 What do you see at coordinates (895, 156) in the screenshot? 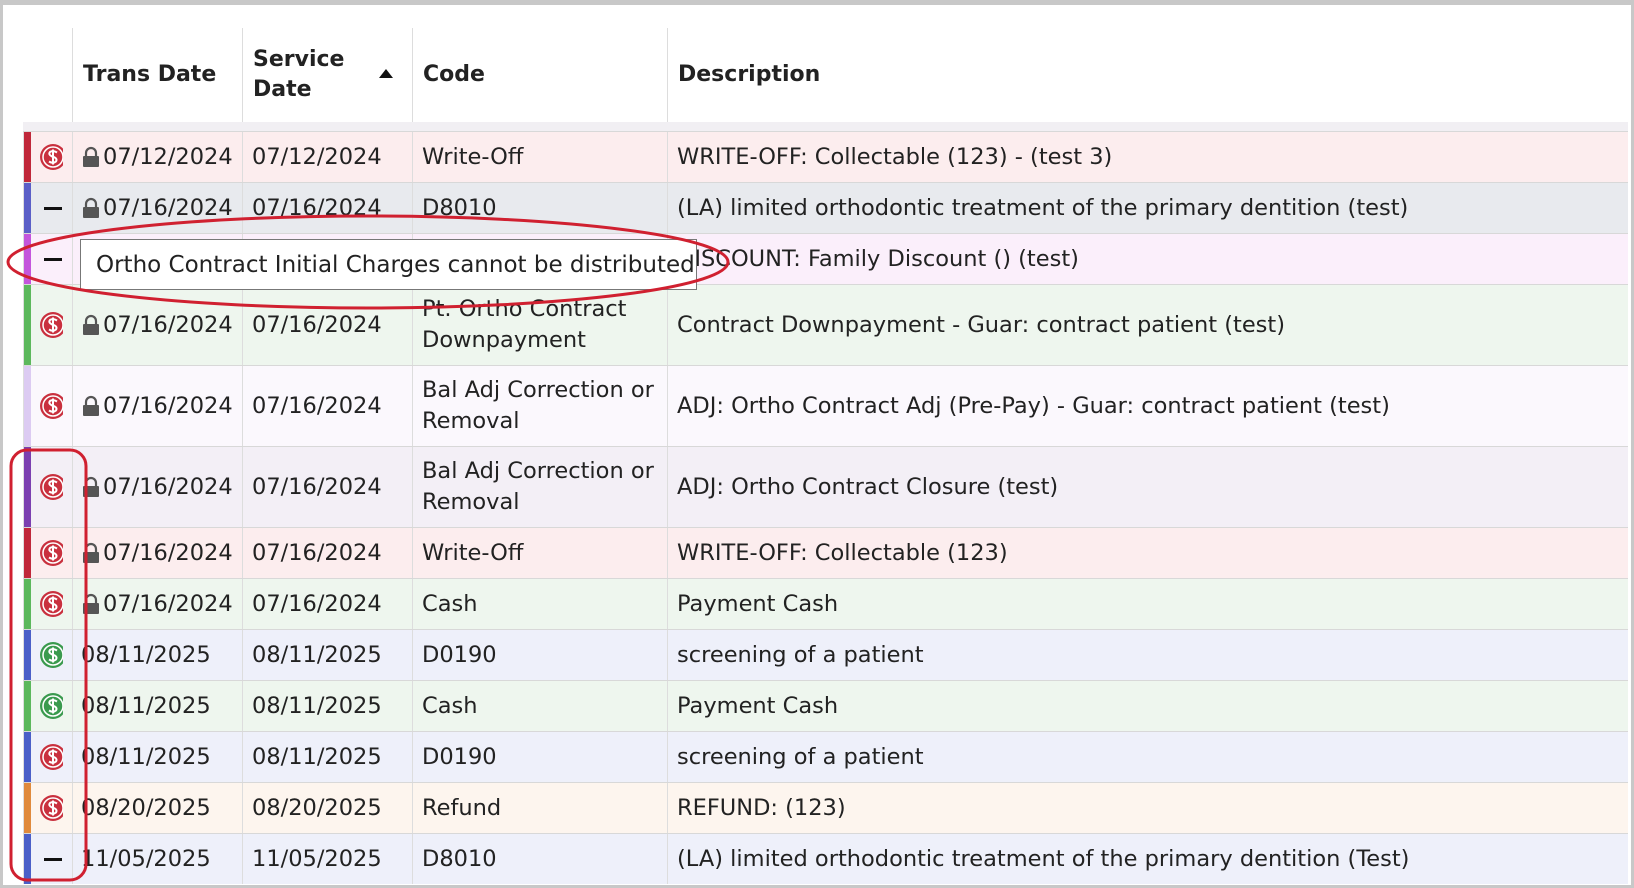
I see `description: WRITE-OFF: Collectable (123) - (test 3)` at bounding box center [895, 156].